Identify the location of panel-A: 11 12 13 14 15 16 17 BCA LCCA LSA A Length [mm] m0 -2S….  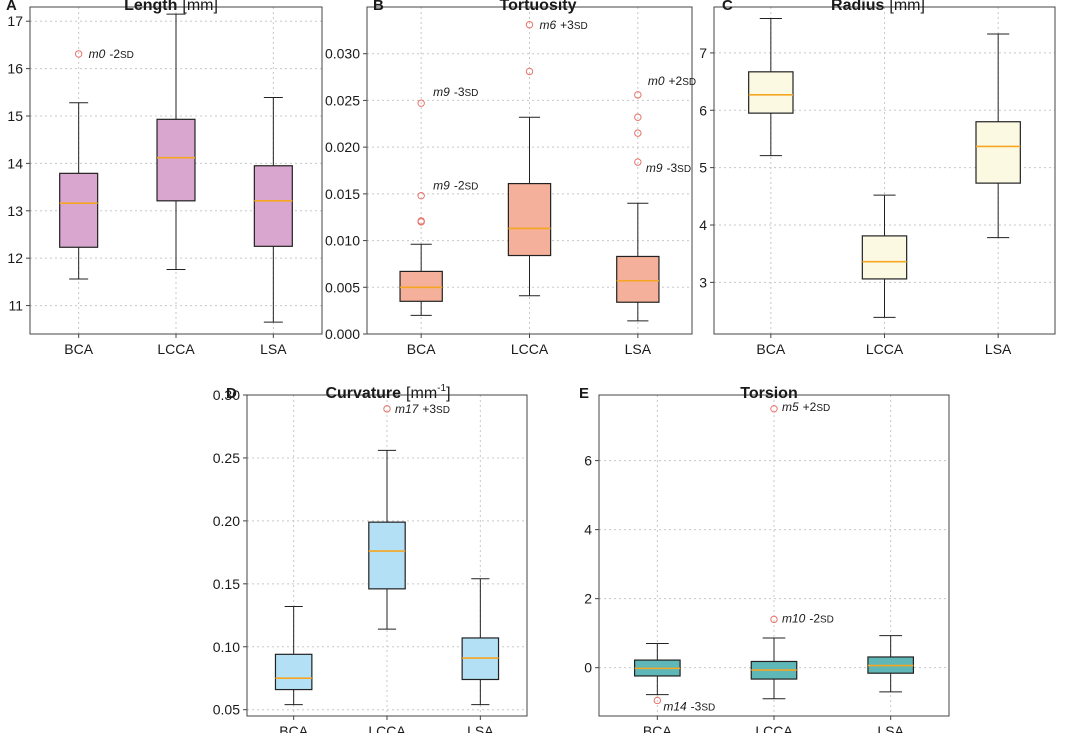
(164, 178).